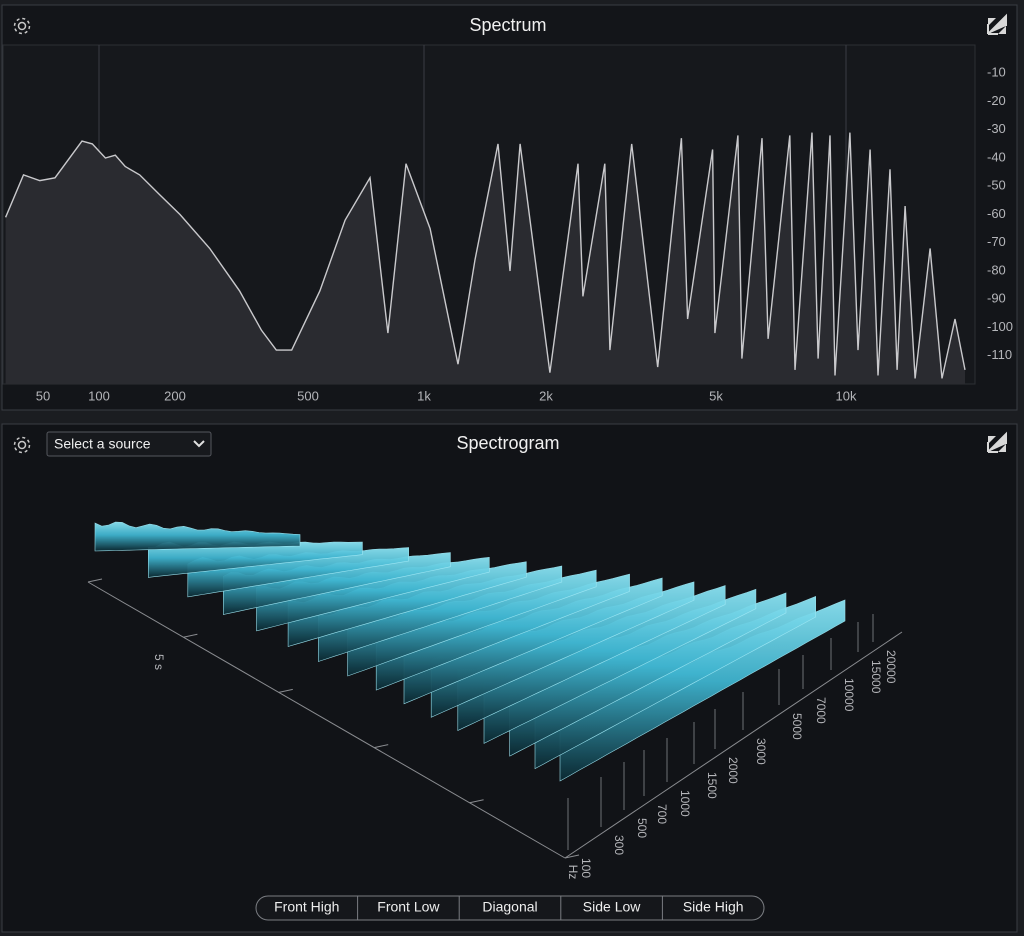 The width and height of the screenshot is (1024, 936). What do you see at coordinates (43, 395) in the screenshot?
I see `x-tick-label: 50` at bounding box center [43, 395].